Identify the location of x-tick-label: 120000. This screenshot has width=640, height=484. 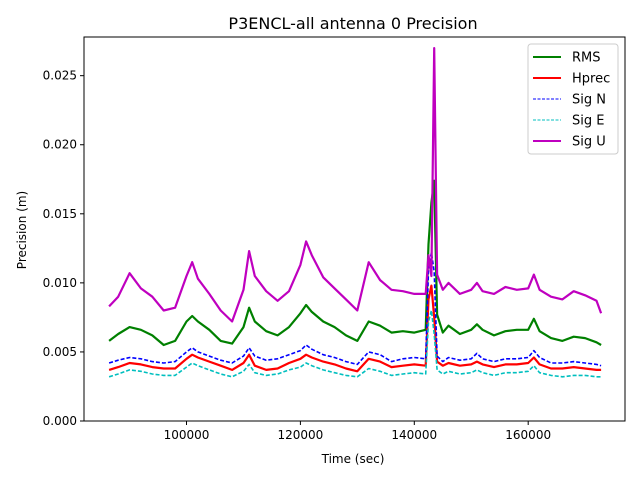
(300, 435).